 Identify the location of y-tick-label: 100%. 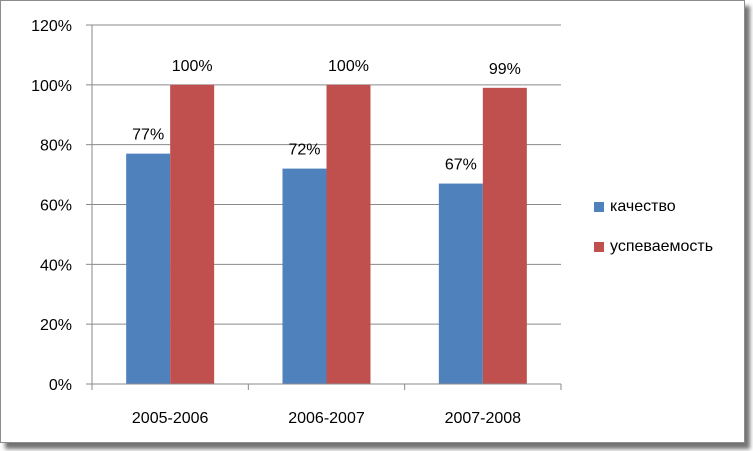
(51, 86).